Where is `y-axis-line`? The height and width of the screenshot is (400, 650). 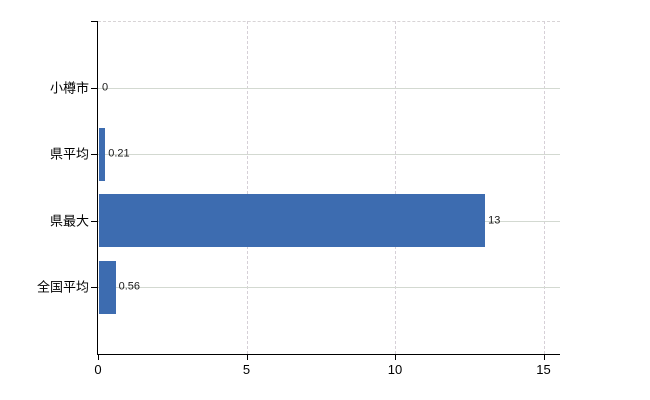
y-axis-line is located at coordinates (97, 188).